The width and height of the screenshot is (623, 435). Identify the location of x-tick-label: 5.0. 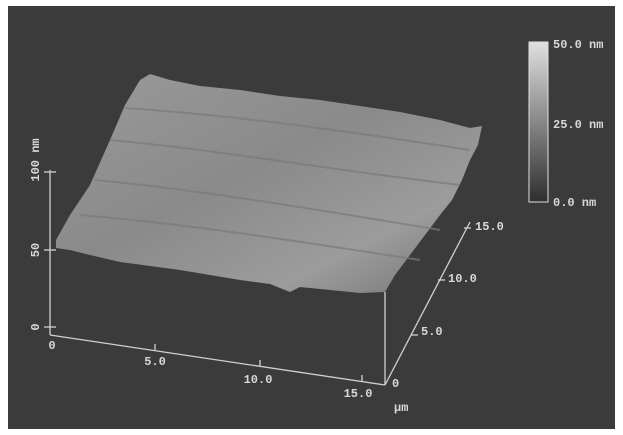
(155, 362).